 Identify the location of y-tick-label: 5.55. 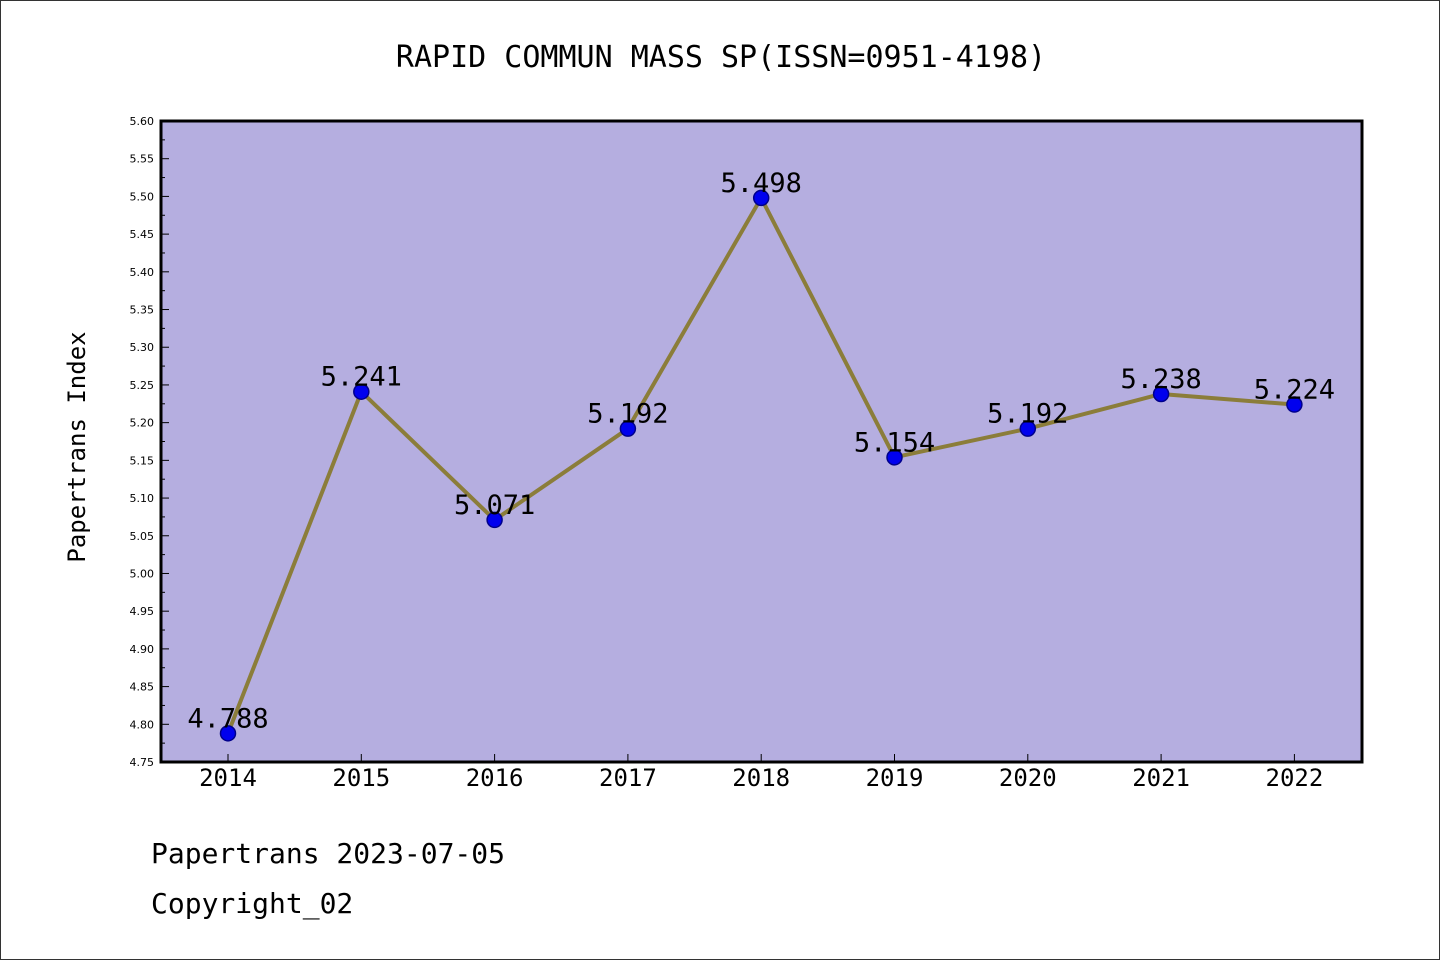
(142, 159).